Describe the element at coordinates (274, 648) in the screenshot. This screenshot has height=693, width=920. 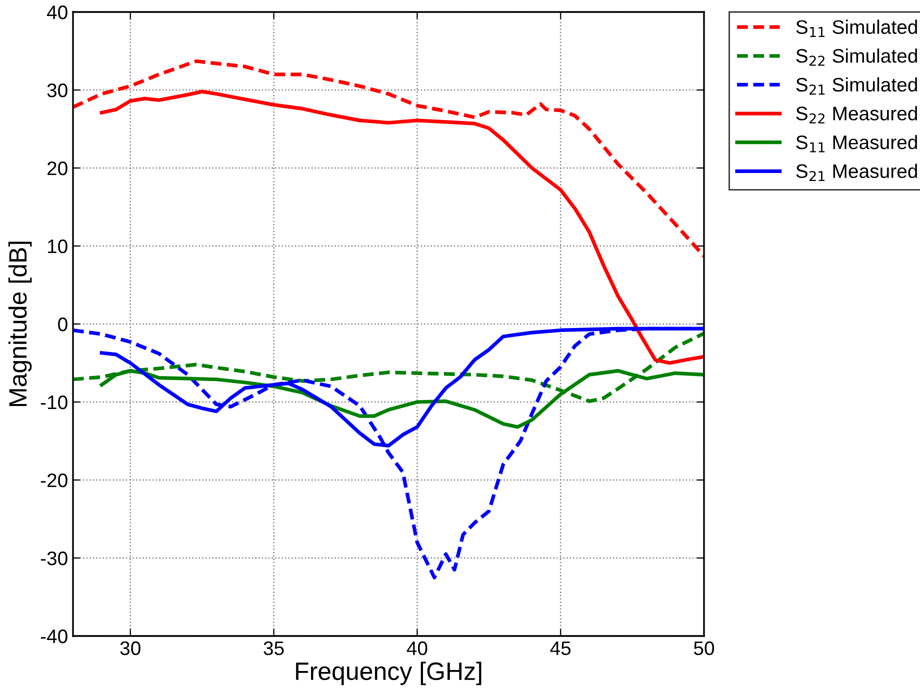
I see `x-tick-label: 35` at that location.